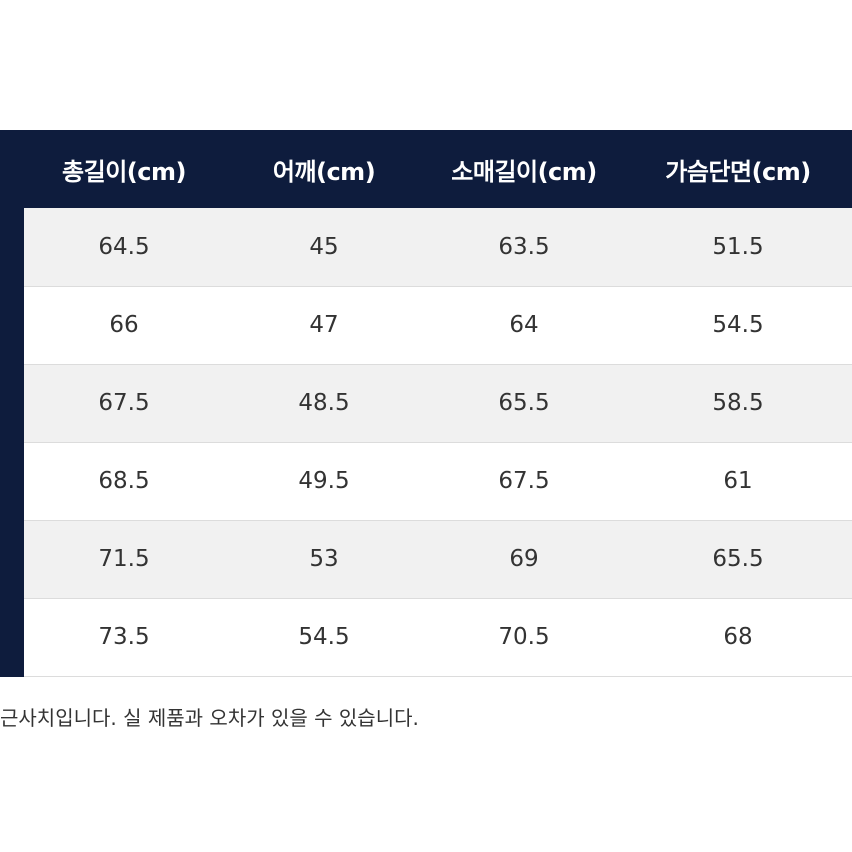  What do you see at coordinates (124, 403) in the screenshot?
I see `total-length-cell: 67.5` at bounding box center [124, 403].